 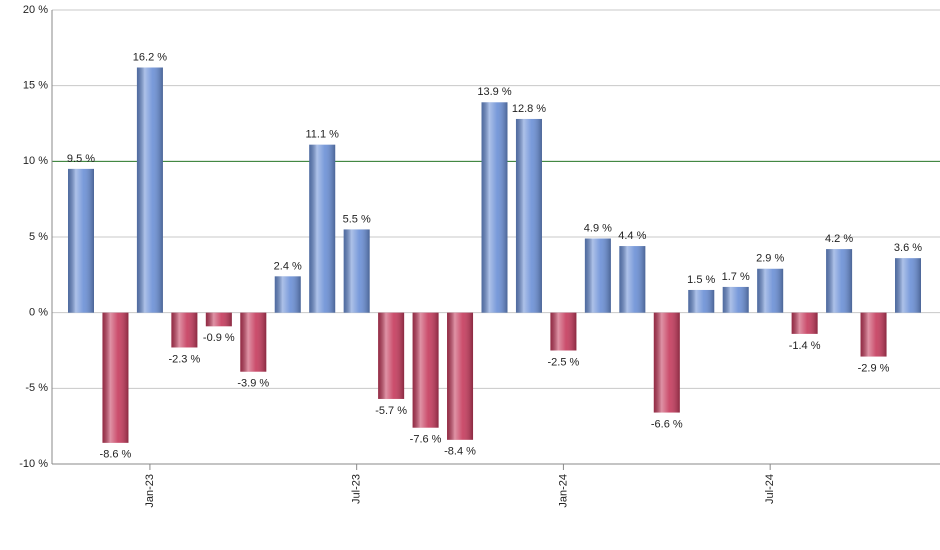 I want to click on y-tick-label: -10 %, so click(x=33, y=464).